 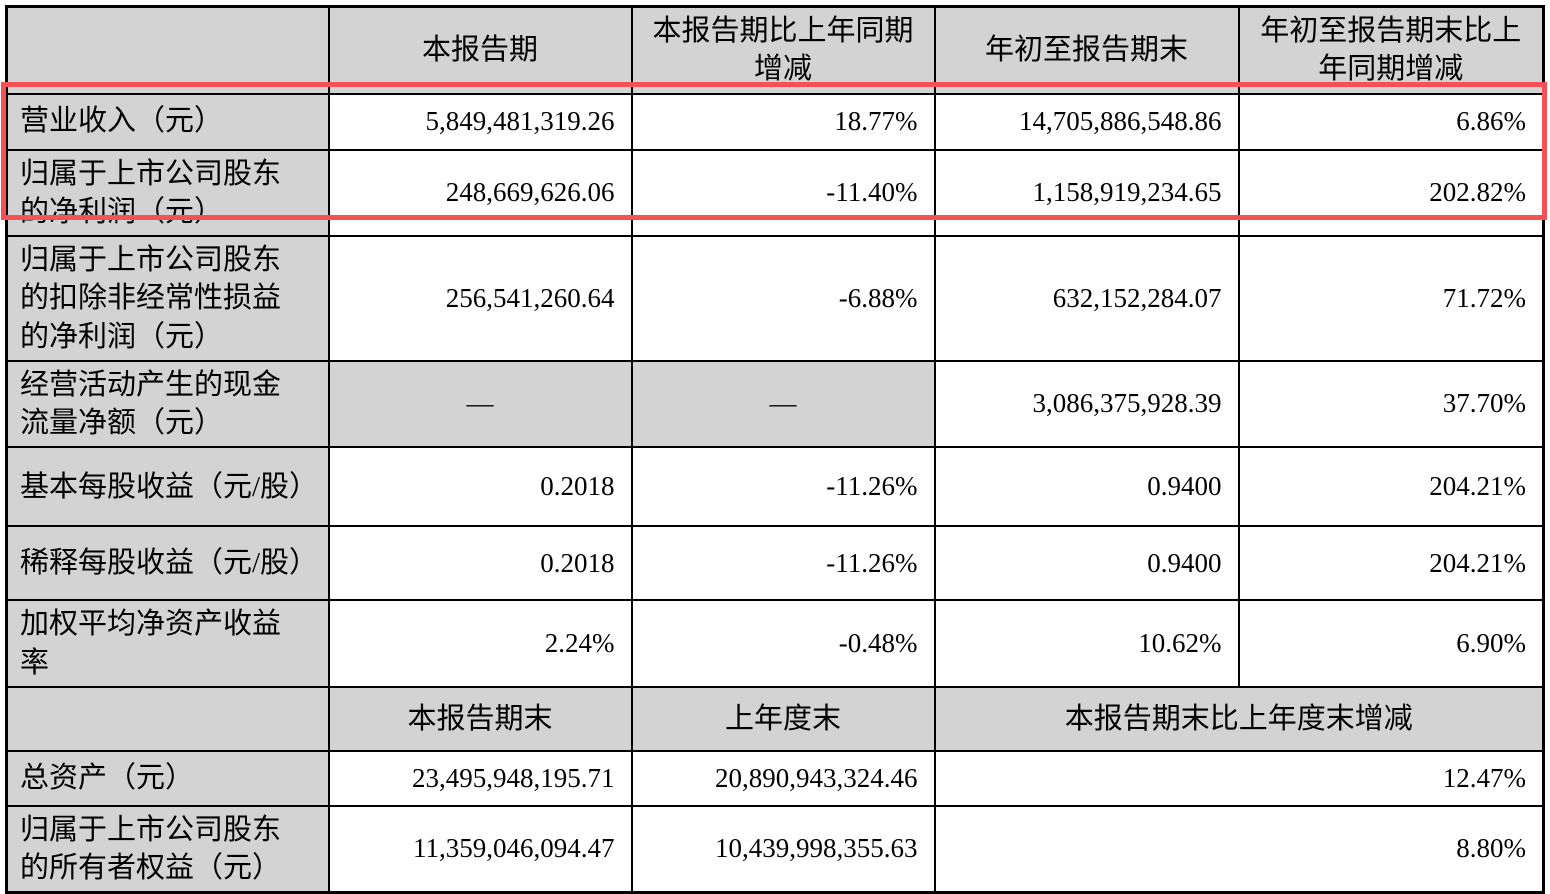 I want to click on header-current-period: 本报告期, so click(x=480, y=50).